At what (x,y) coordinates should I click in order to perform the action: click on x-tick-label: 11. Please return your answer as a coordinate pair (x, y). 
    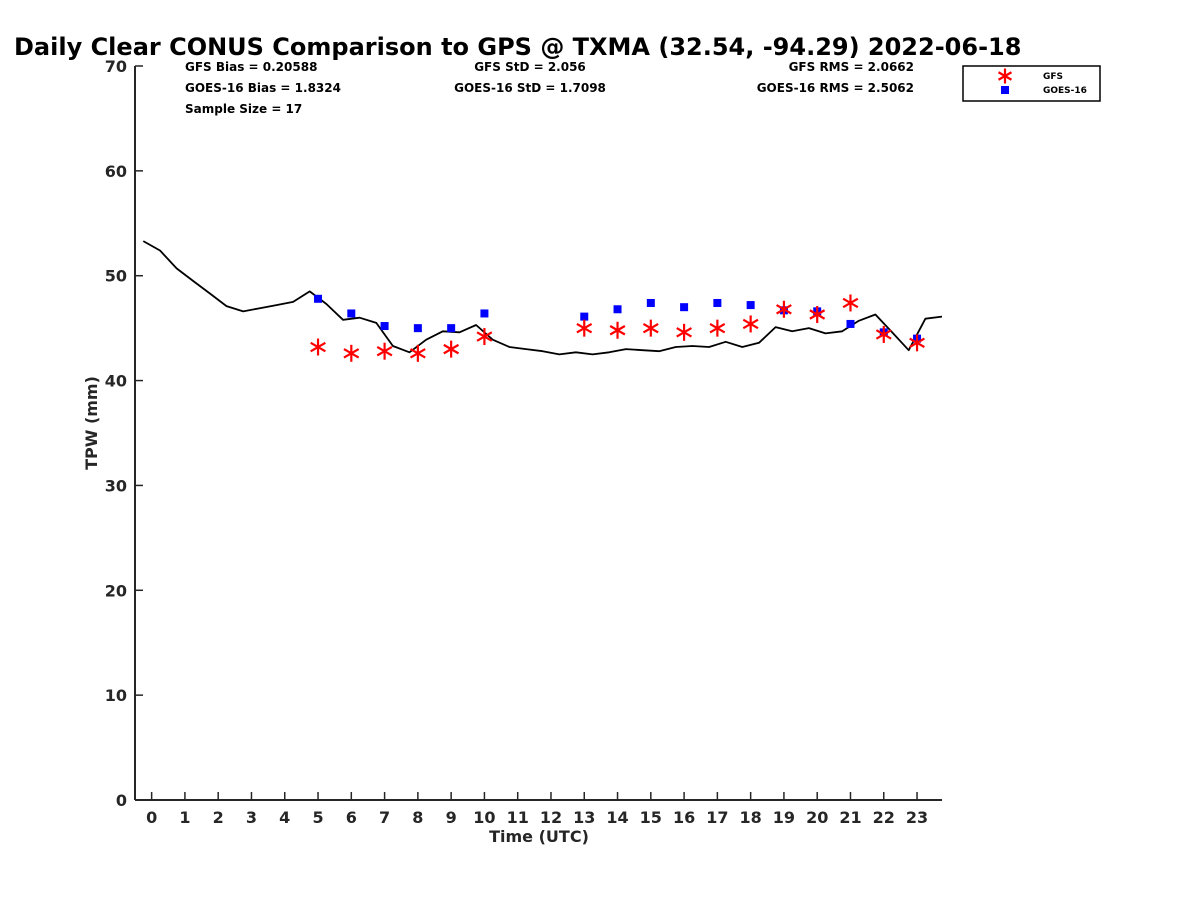
    Looking at the image, I should click on (518, 817).